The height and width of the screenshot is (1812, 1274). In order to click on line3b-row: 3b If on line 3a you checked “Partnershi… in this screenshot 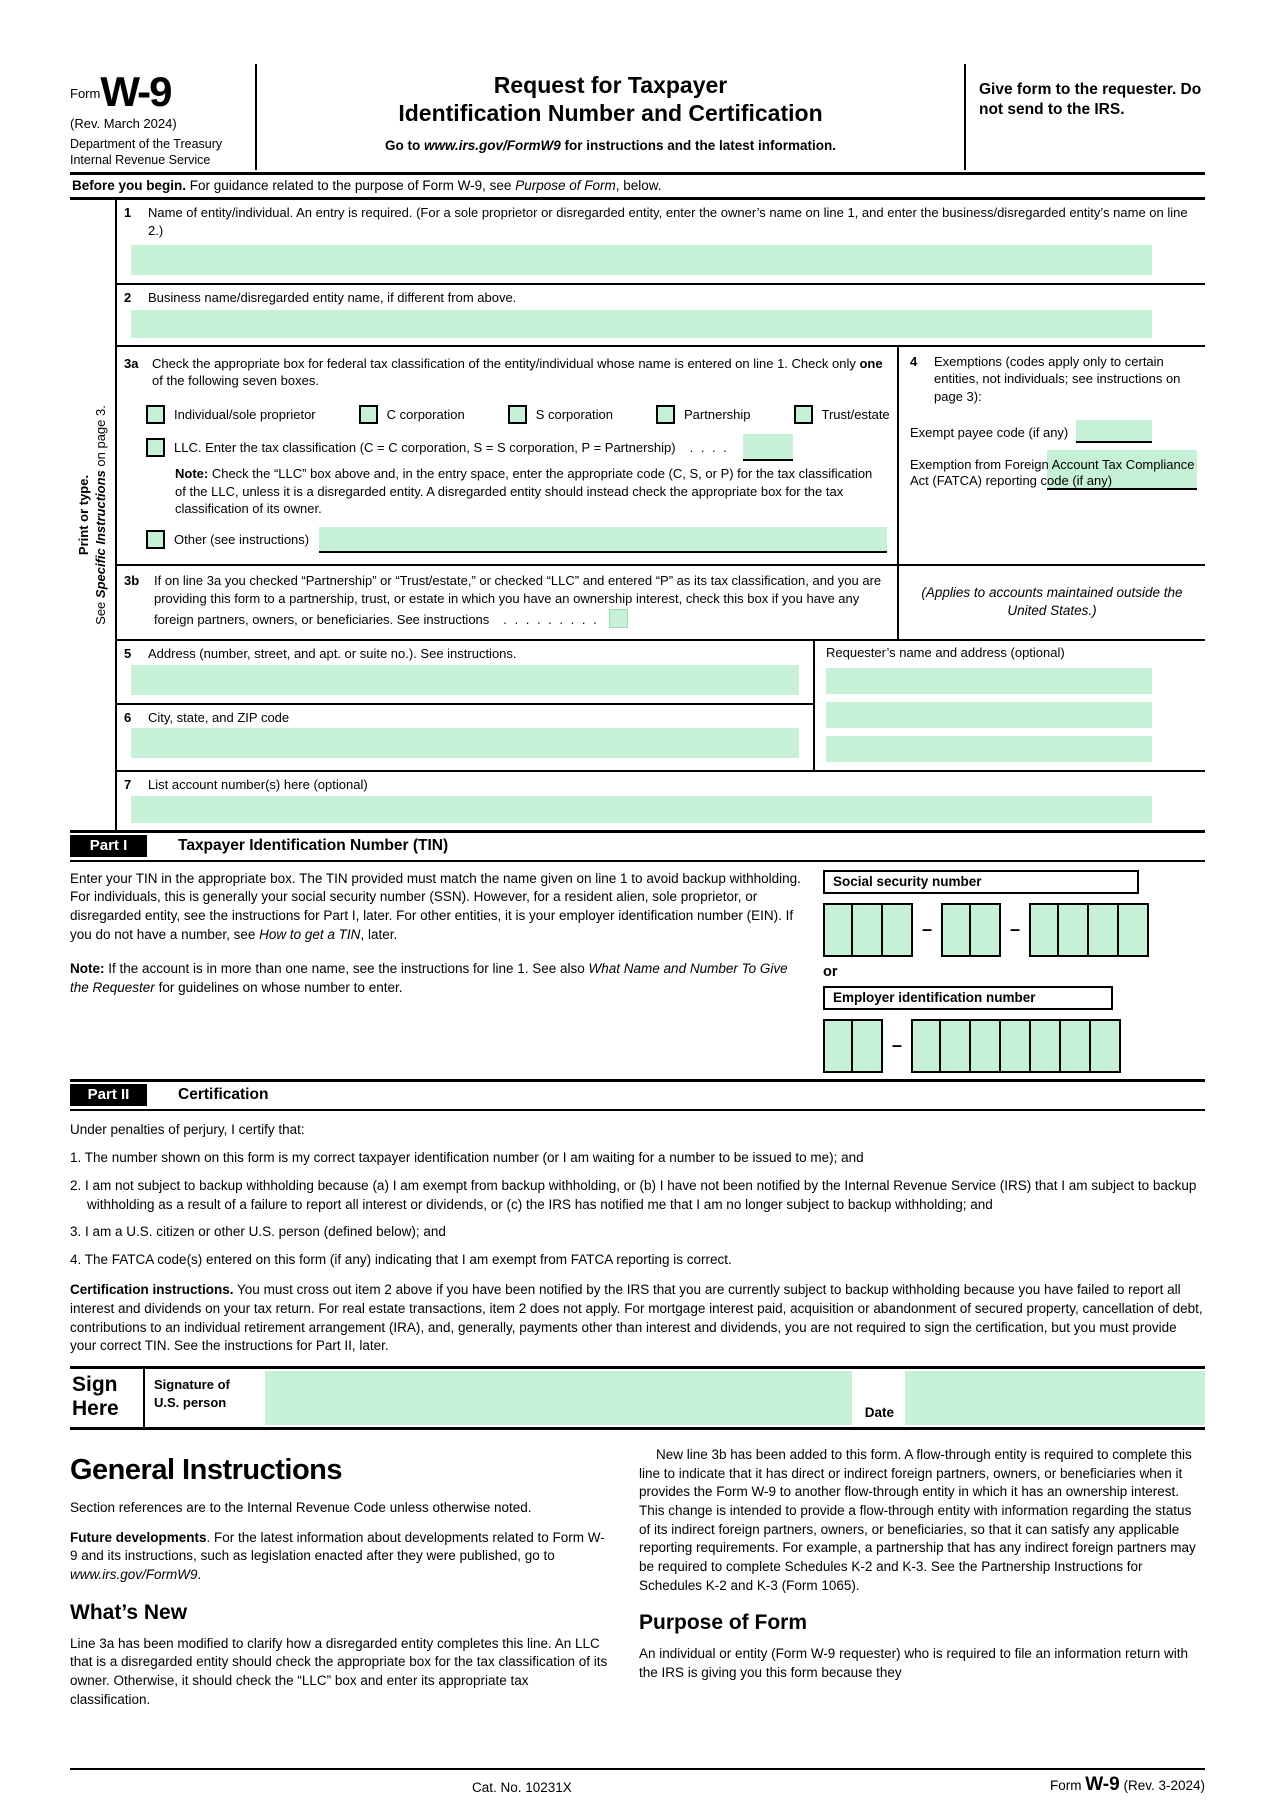, I will do `click(661, 603)`.